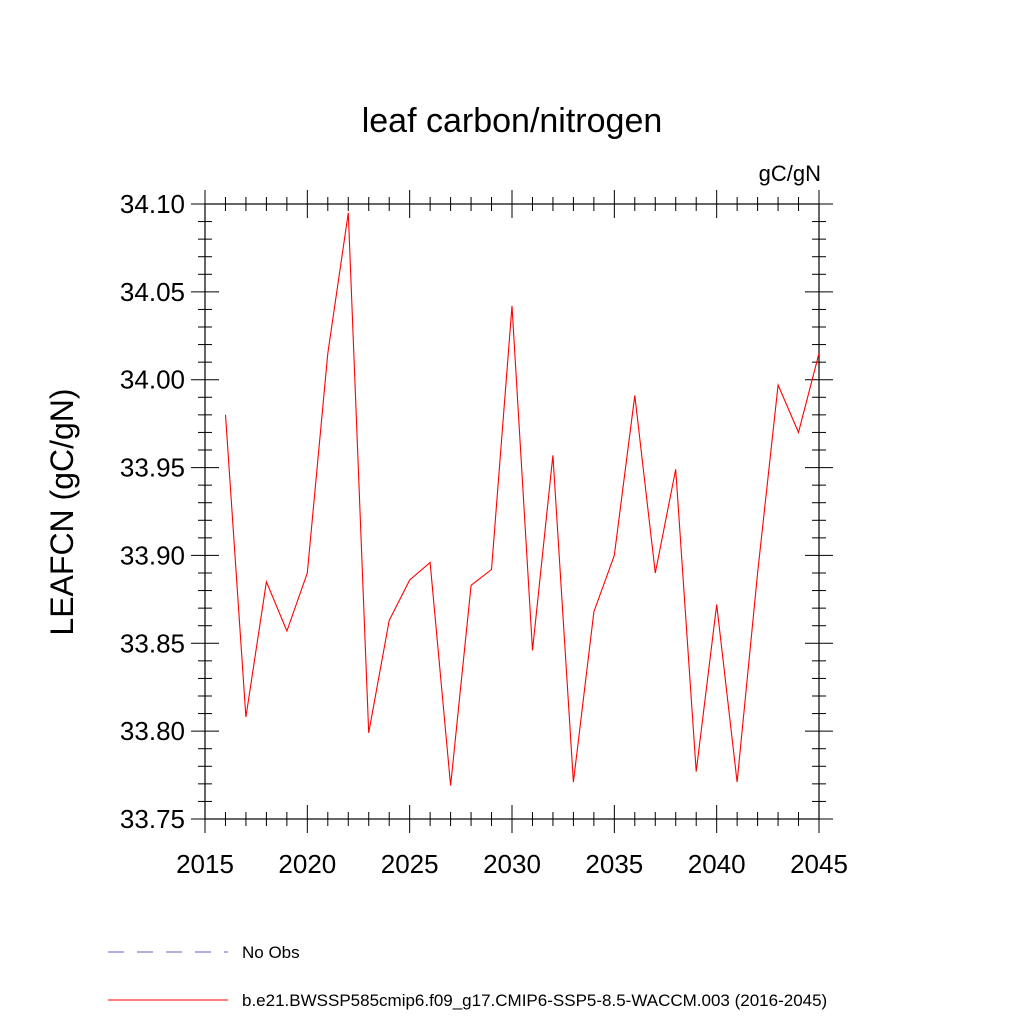  Describe the element at coordinates (512, 864) in the screenshot. I see `x-tick-label: 2030` at that location.